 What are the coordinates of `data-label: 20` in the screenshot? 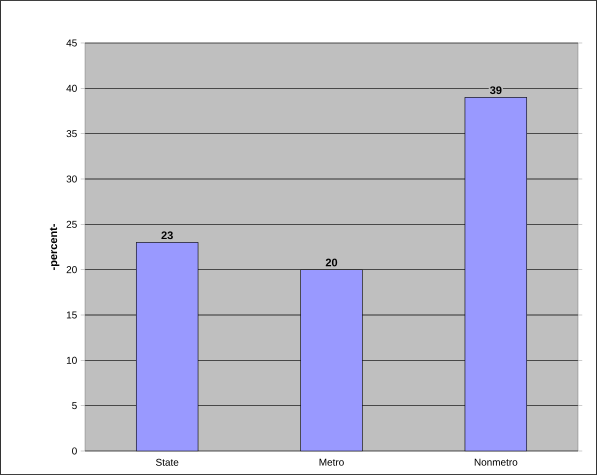 It's located at (332, 262).